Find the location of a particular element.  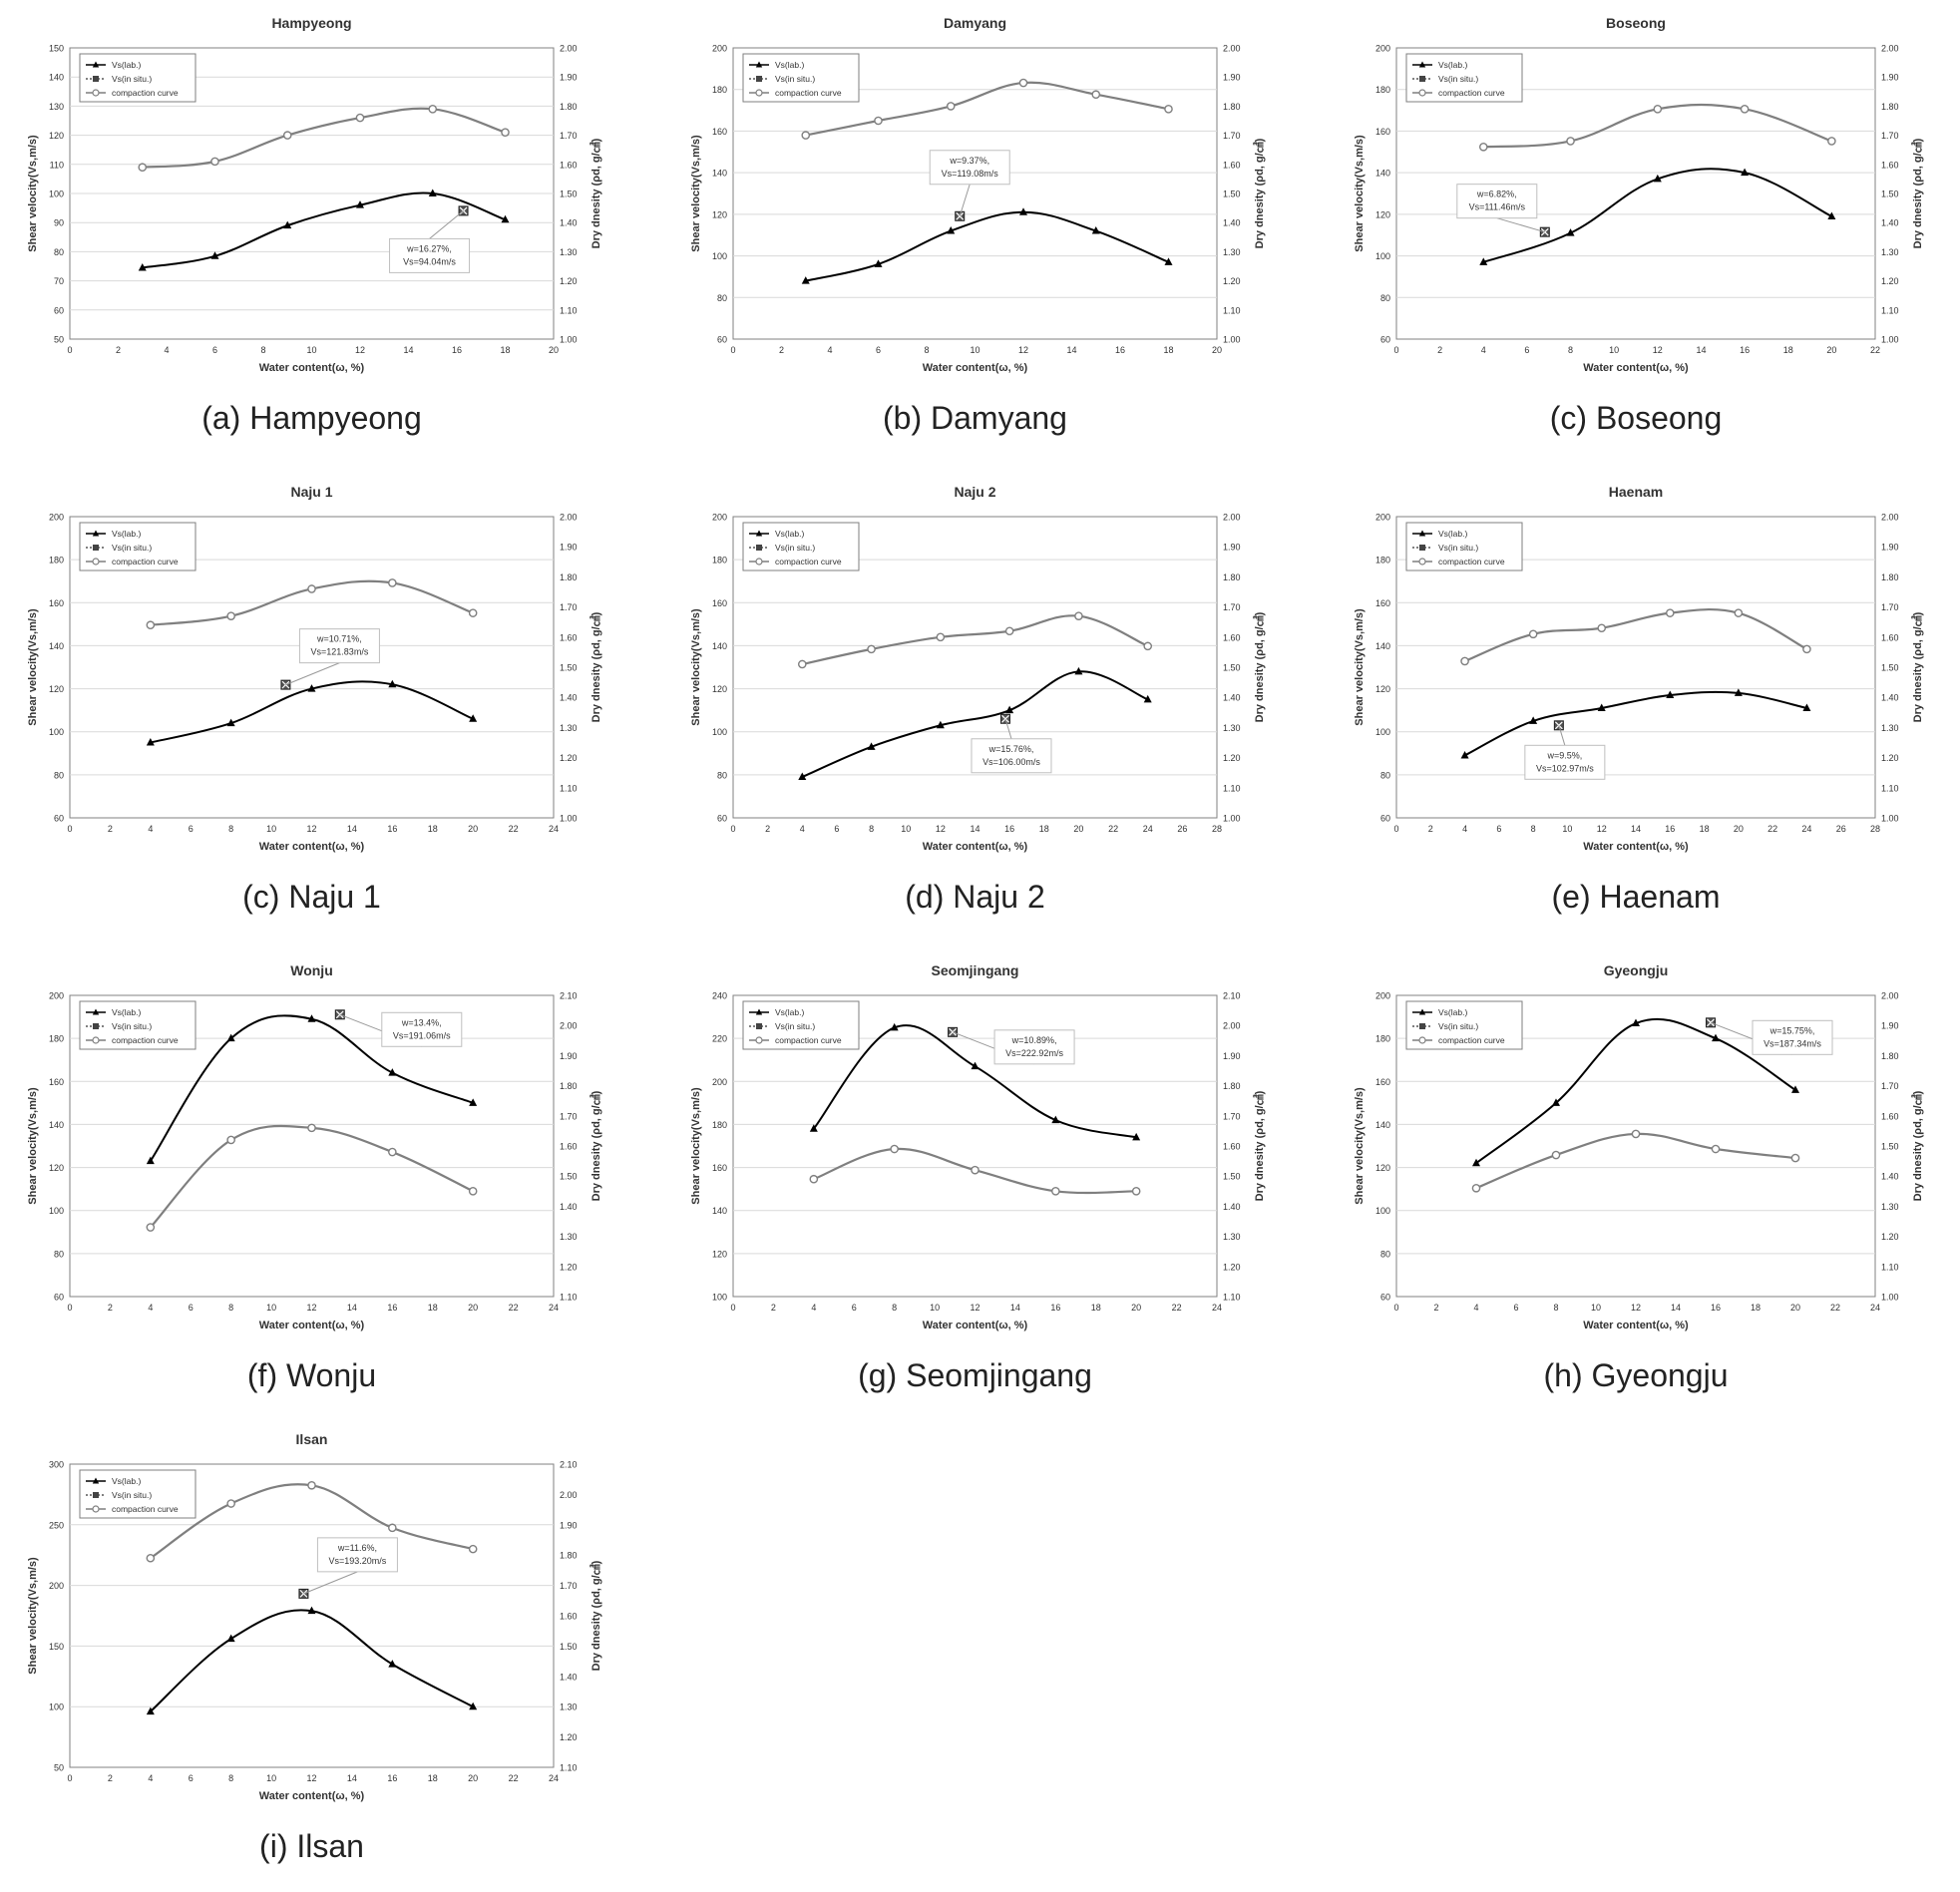

x-tick-label: 18 is located at coordinates (1705, 829).